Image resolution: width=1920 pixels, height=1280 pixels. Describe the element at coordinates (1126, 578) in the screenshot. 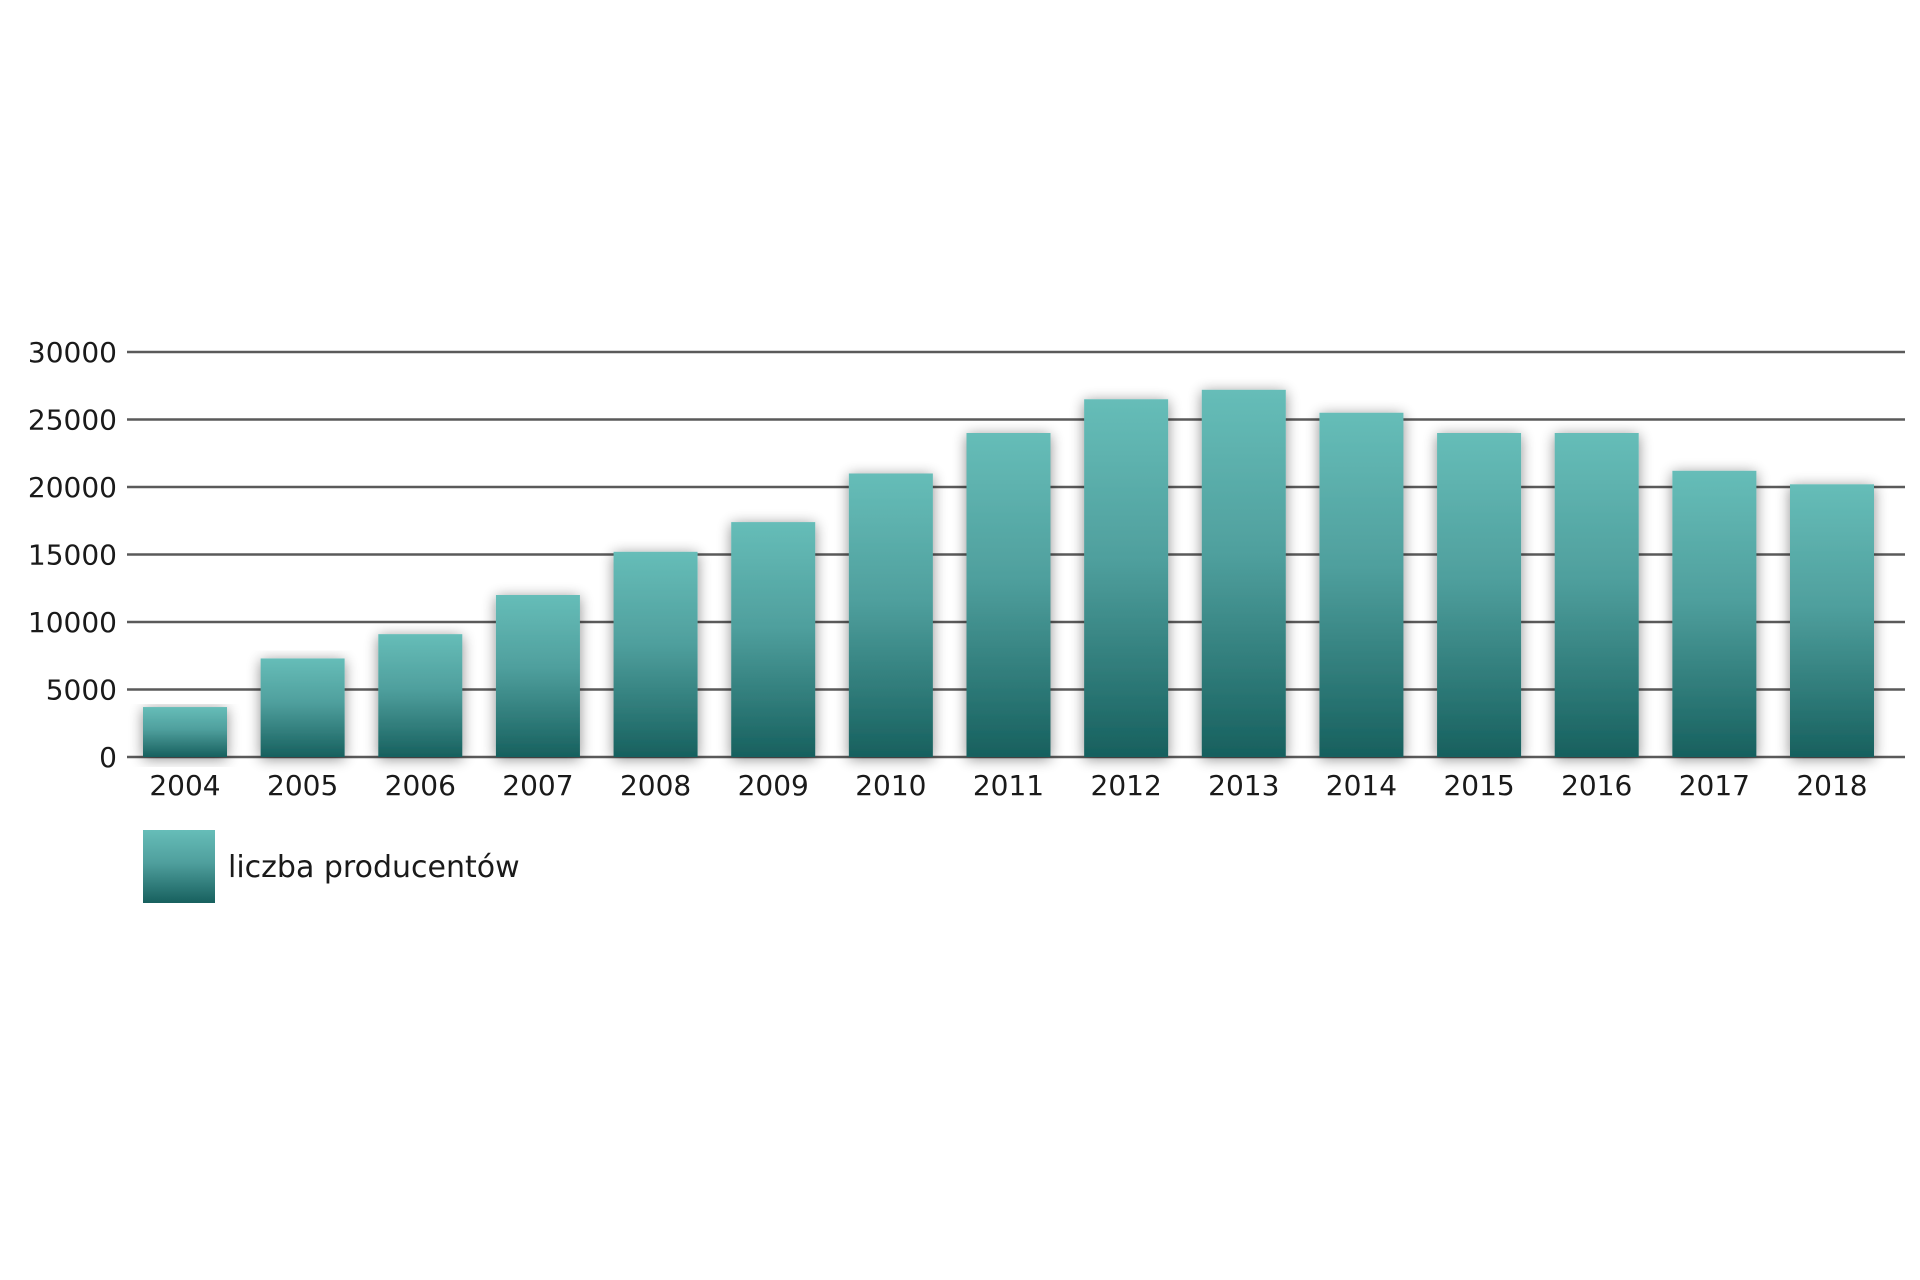

I see `bar-2012` at that location.